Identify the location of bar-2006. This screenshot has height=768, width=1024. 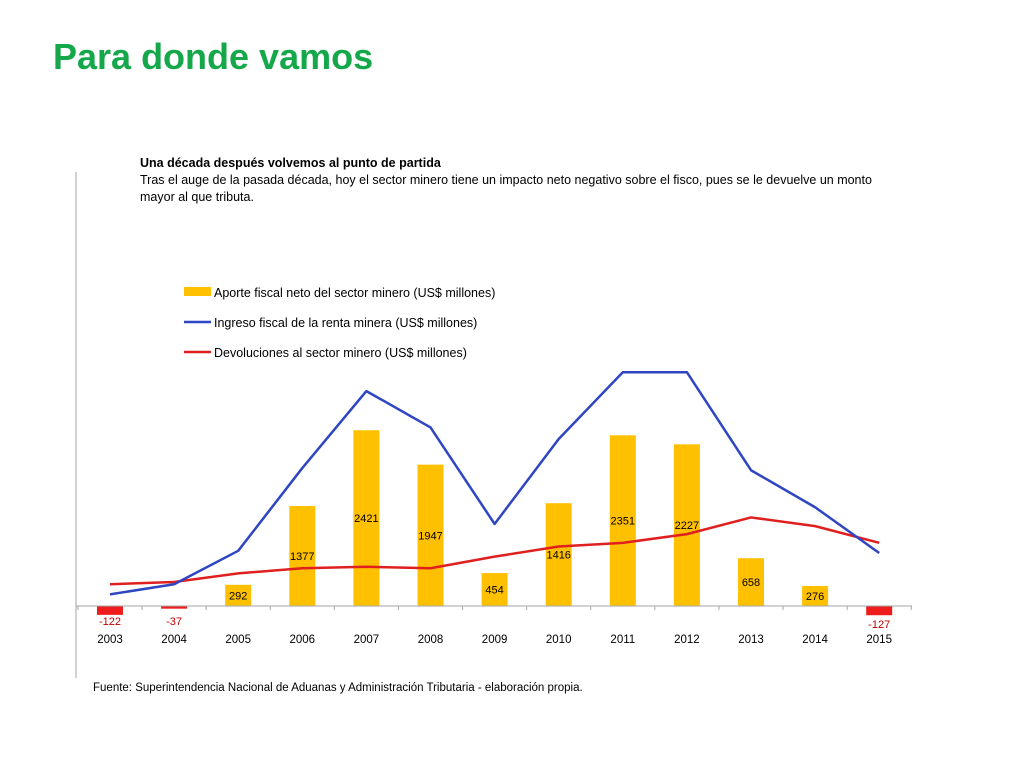
(302, 556).